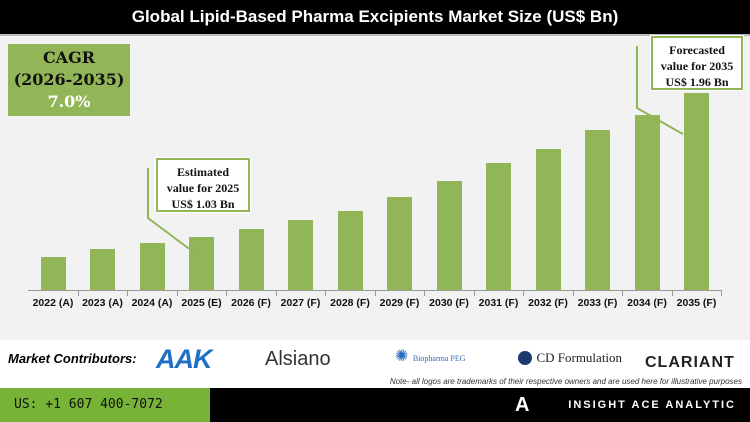 The width and height of the screenshot is (750, 422). What do you see at coordinates (201, 263) in the screenshot?
I see `bar-2025` at bounding box center [201, 263].